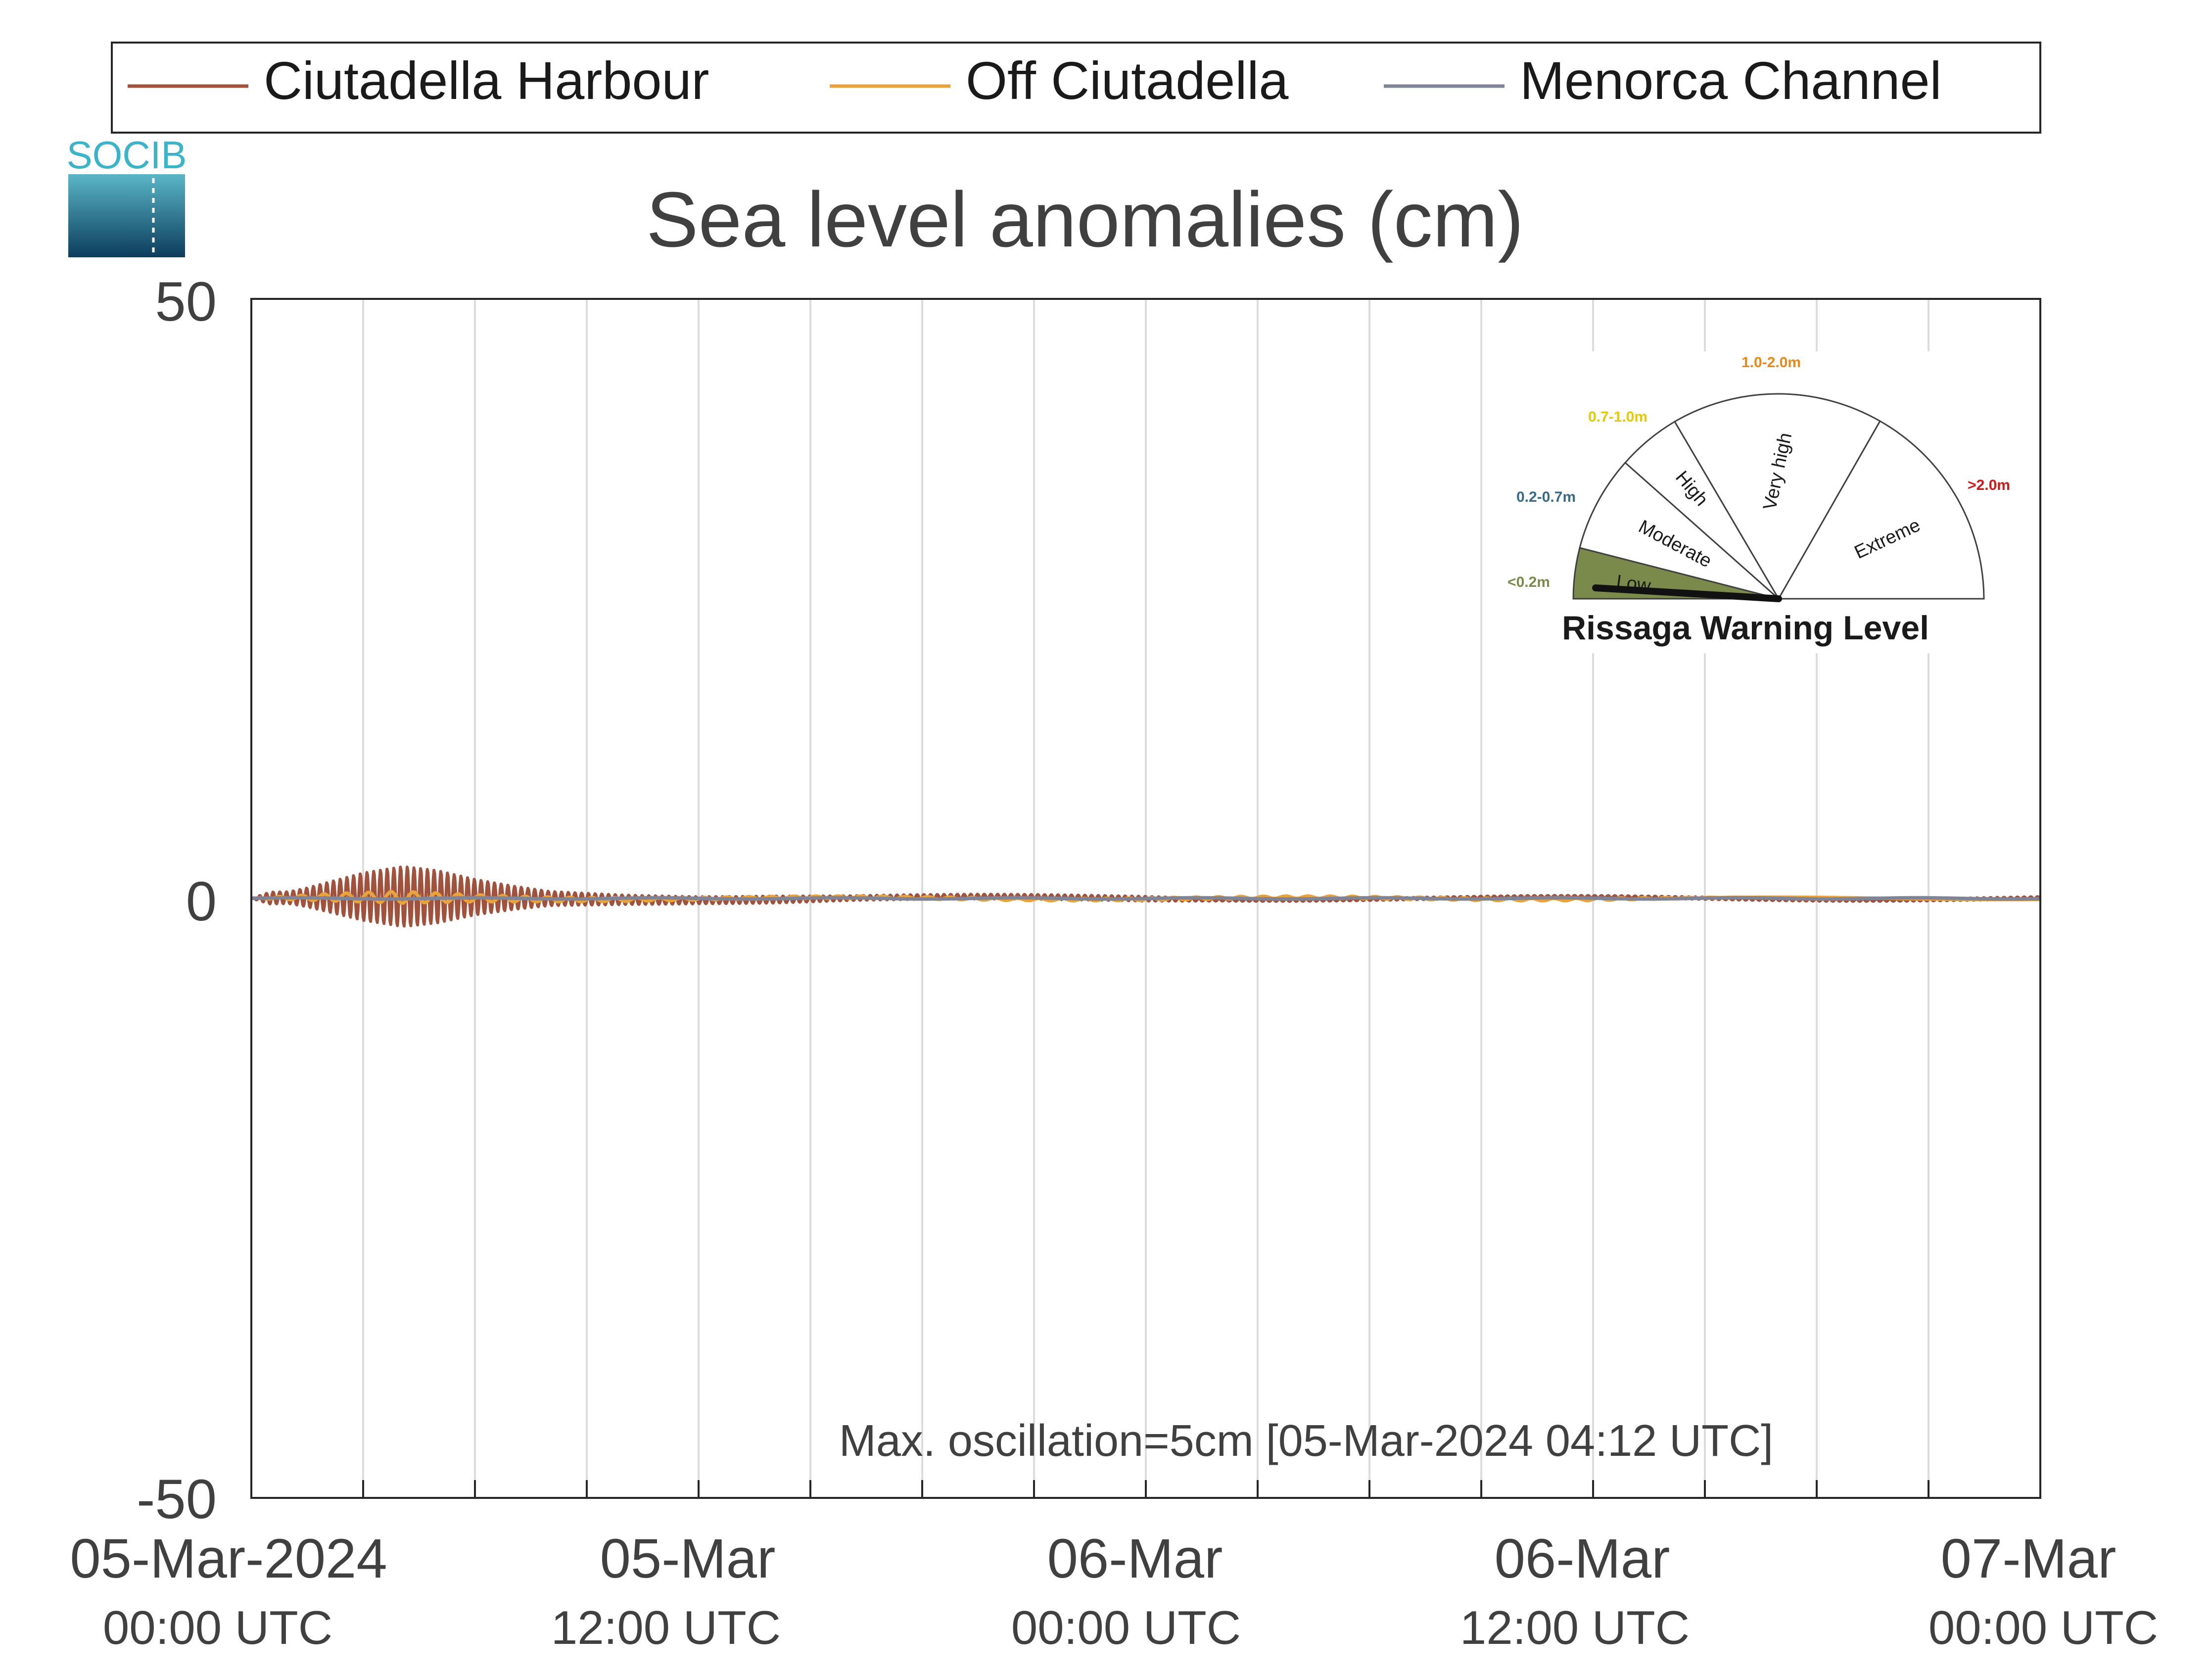 The image size is (2212, 1680). Describe the element at coordinates (126, 216) in the screenshot. I see `socib-logo-mark` at that location.